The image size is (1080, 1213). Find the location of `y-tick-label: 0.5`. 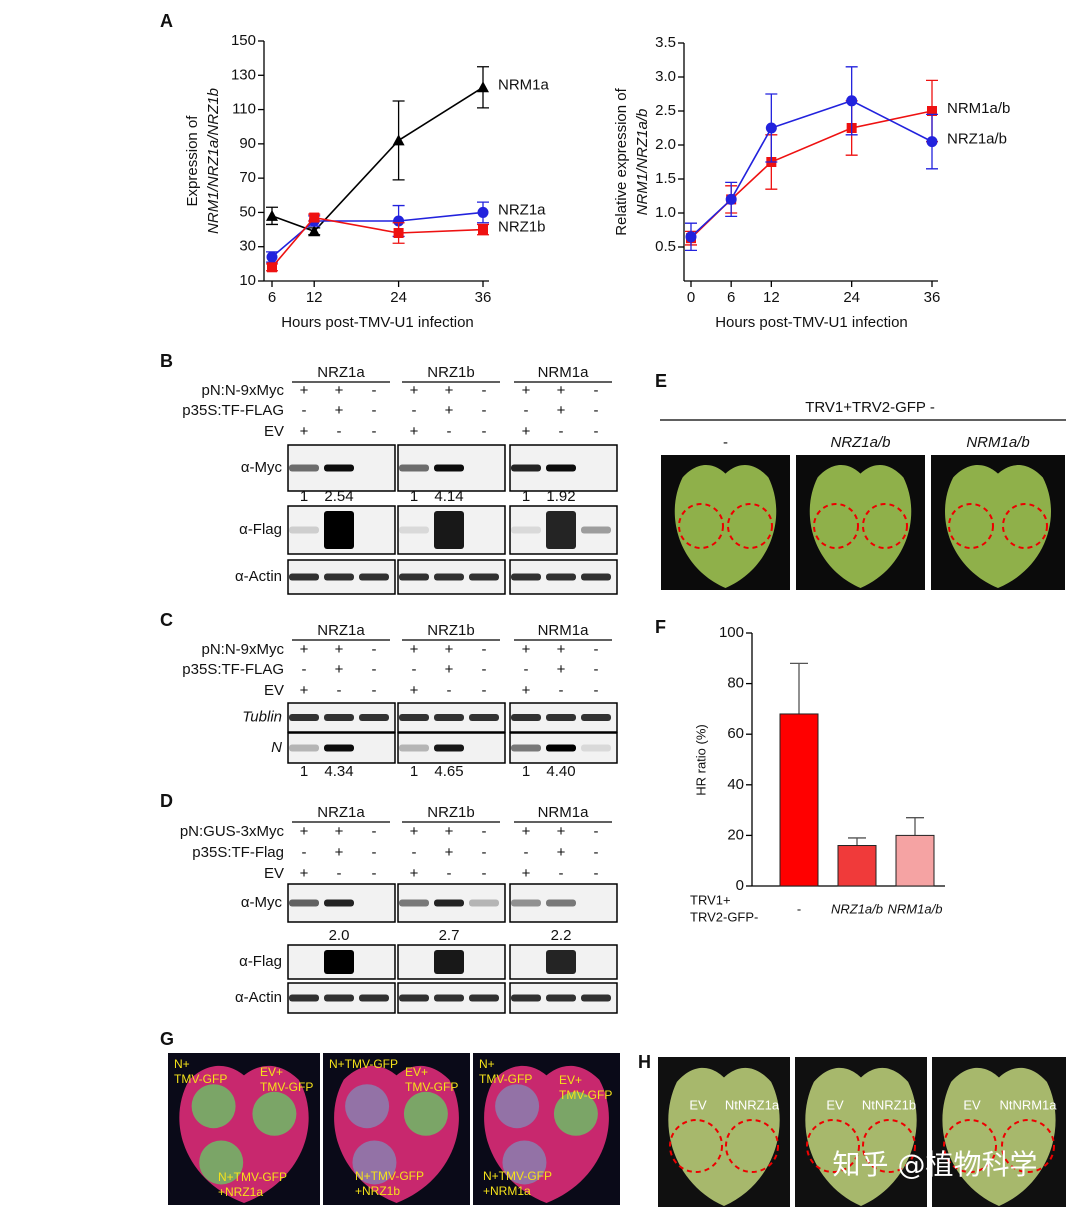

y-tick-label: 0.5 is located at coordinates (665, 246).